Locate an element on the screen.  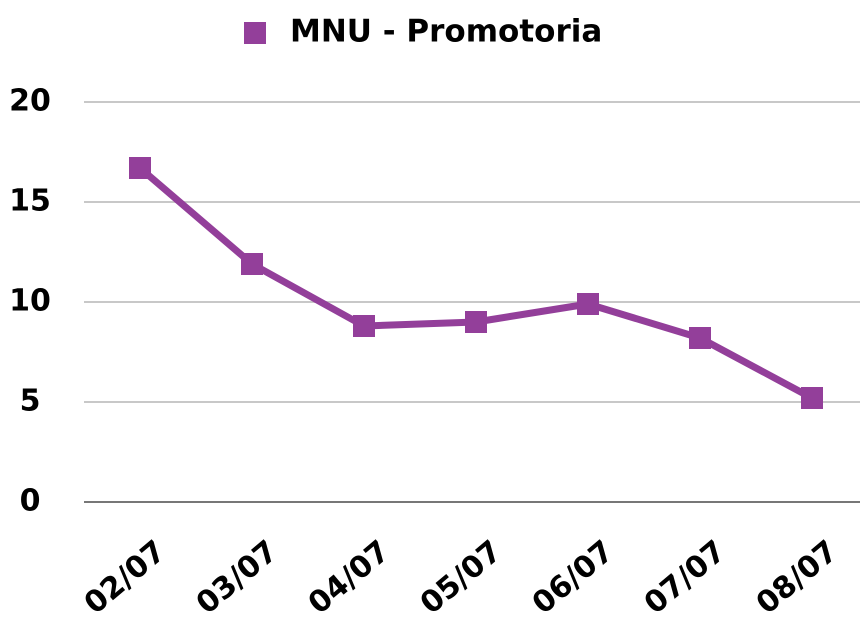
x-tick-label: 06/07 is located at coordinates (573, 576).